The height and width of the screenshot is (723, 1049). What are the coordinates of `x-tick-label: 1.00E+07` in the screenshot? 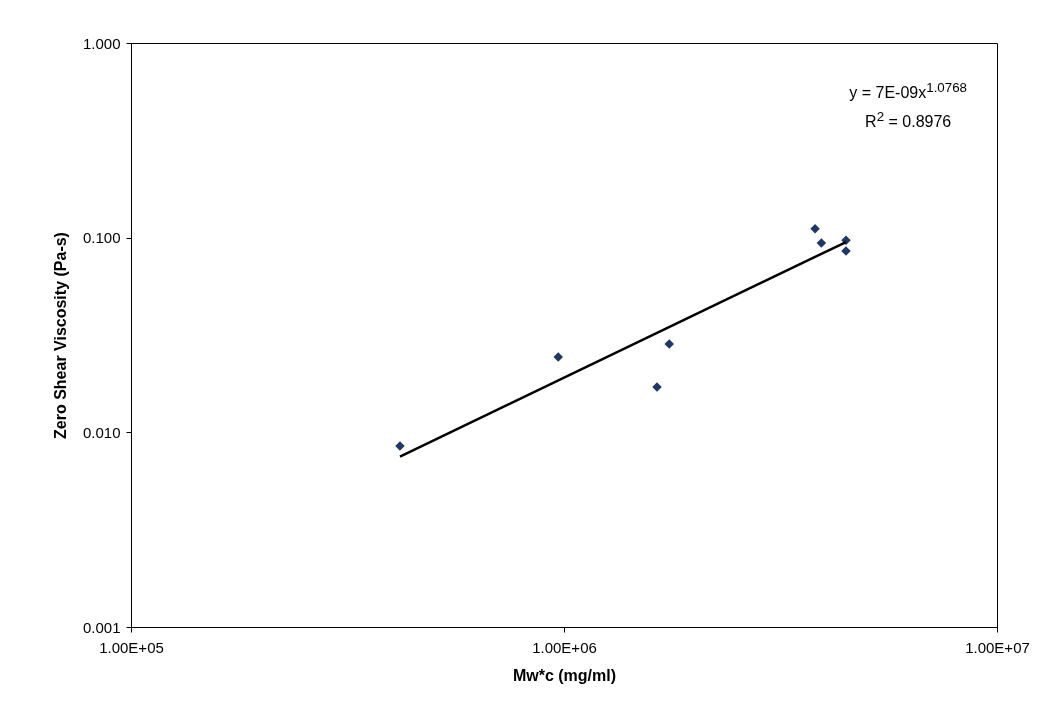 It's located at (997, 647).